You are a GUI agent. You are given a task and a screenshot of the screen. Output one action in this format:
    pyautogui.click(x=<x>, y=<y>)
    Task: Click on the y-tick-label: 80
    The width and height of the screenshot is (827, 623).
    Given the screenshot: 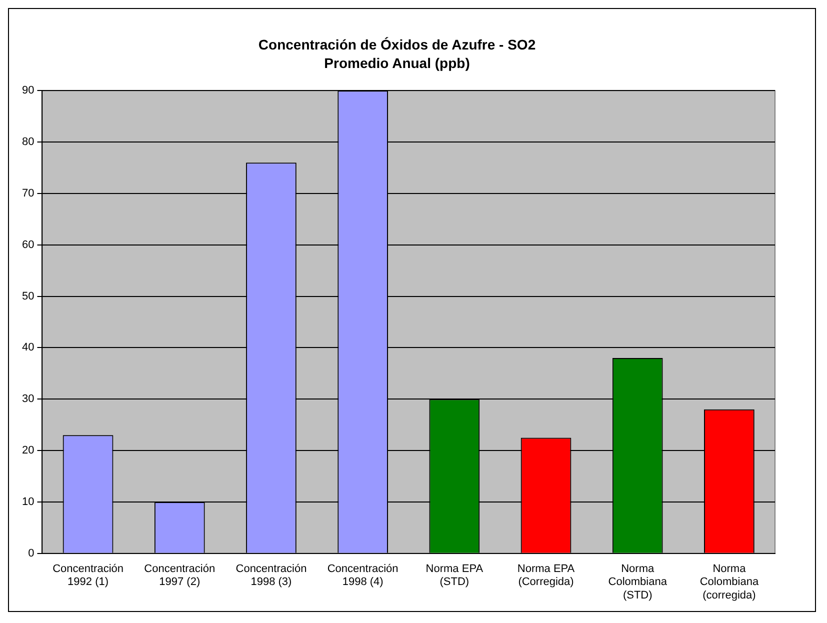 What is the action you would take?
    pyautogui.click(x=28, y=142)
    